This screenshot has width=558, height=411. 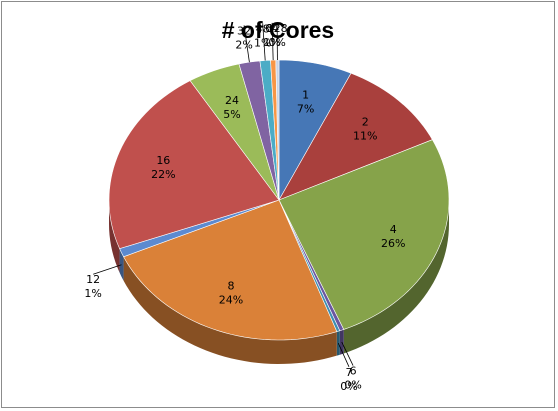 I want to click on slice-label-24: 24, so click(x=232, y=100).